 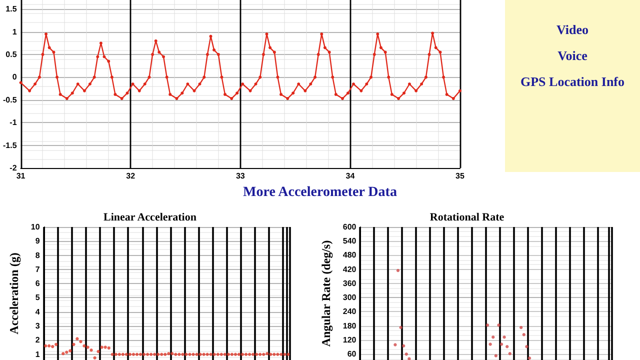 I want to click on y-tick-label: -1.5, so click(x=10, y=145).